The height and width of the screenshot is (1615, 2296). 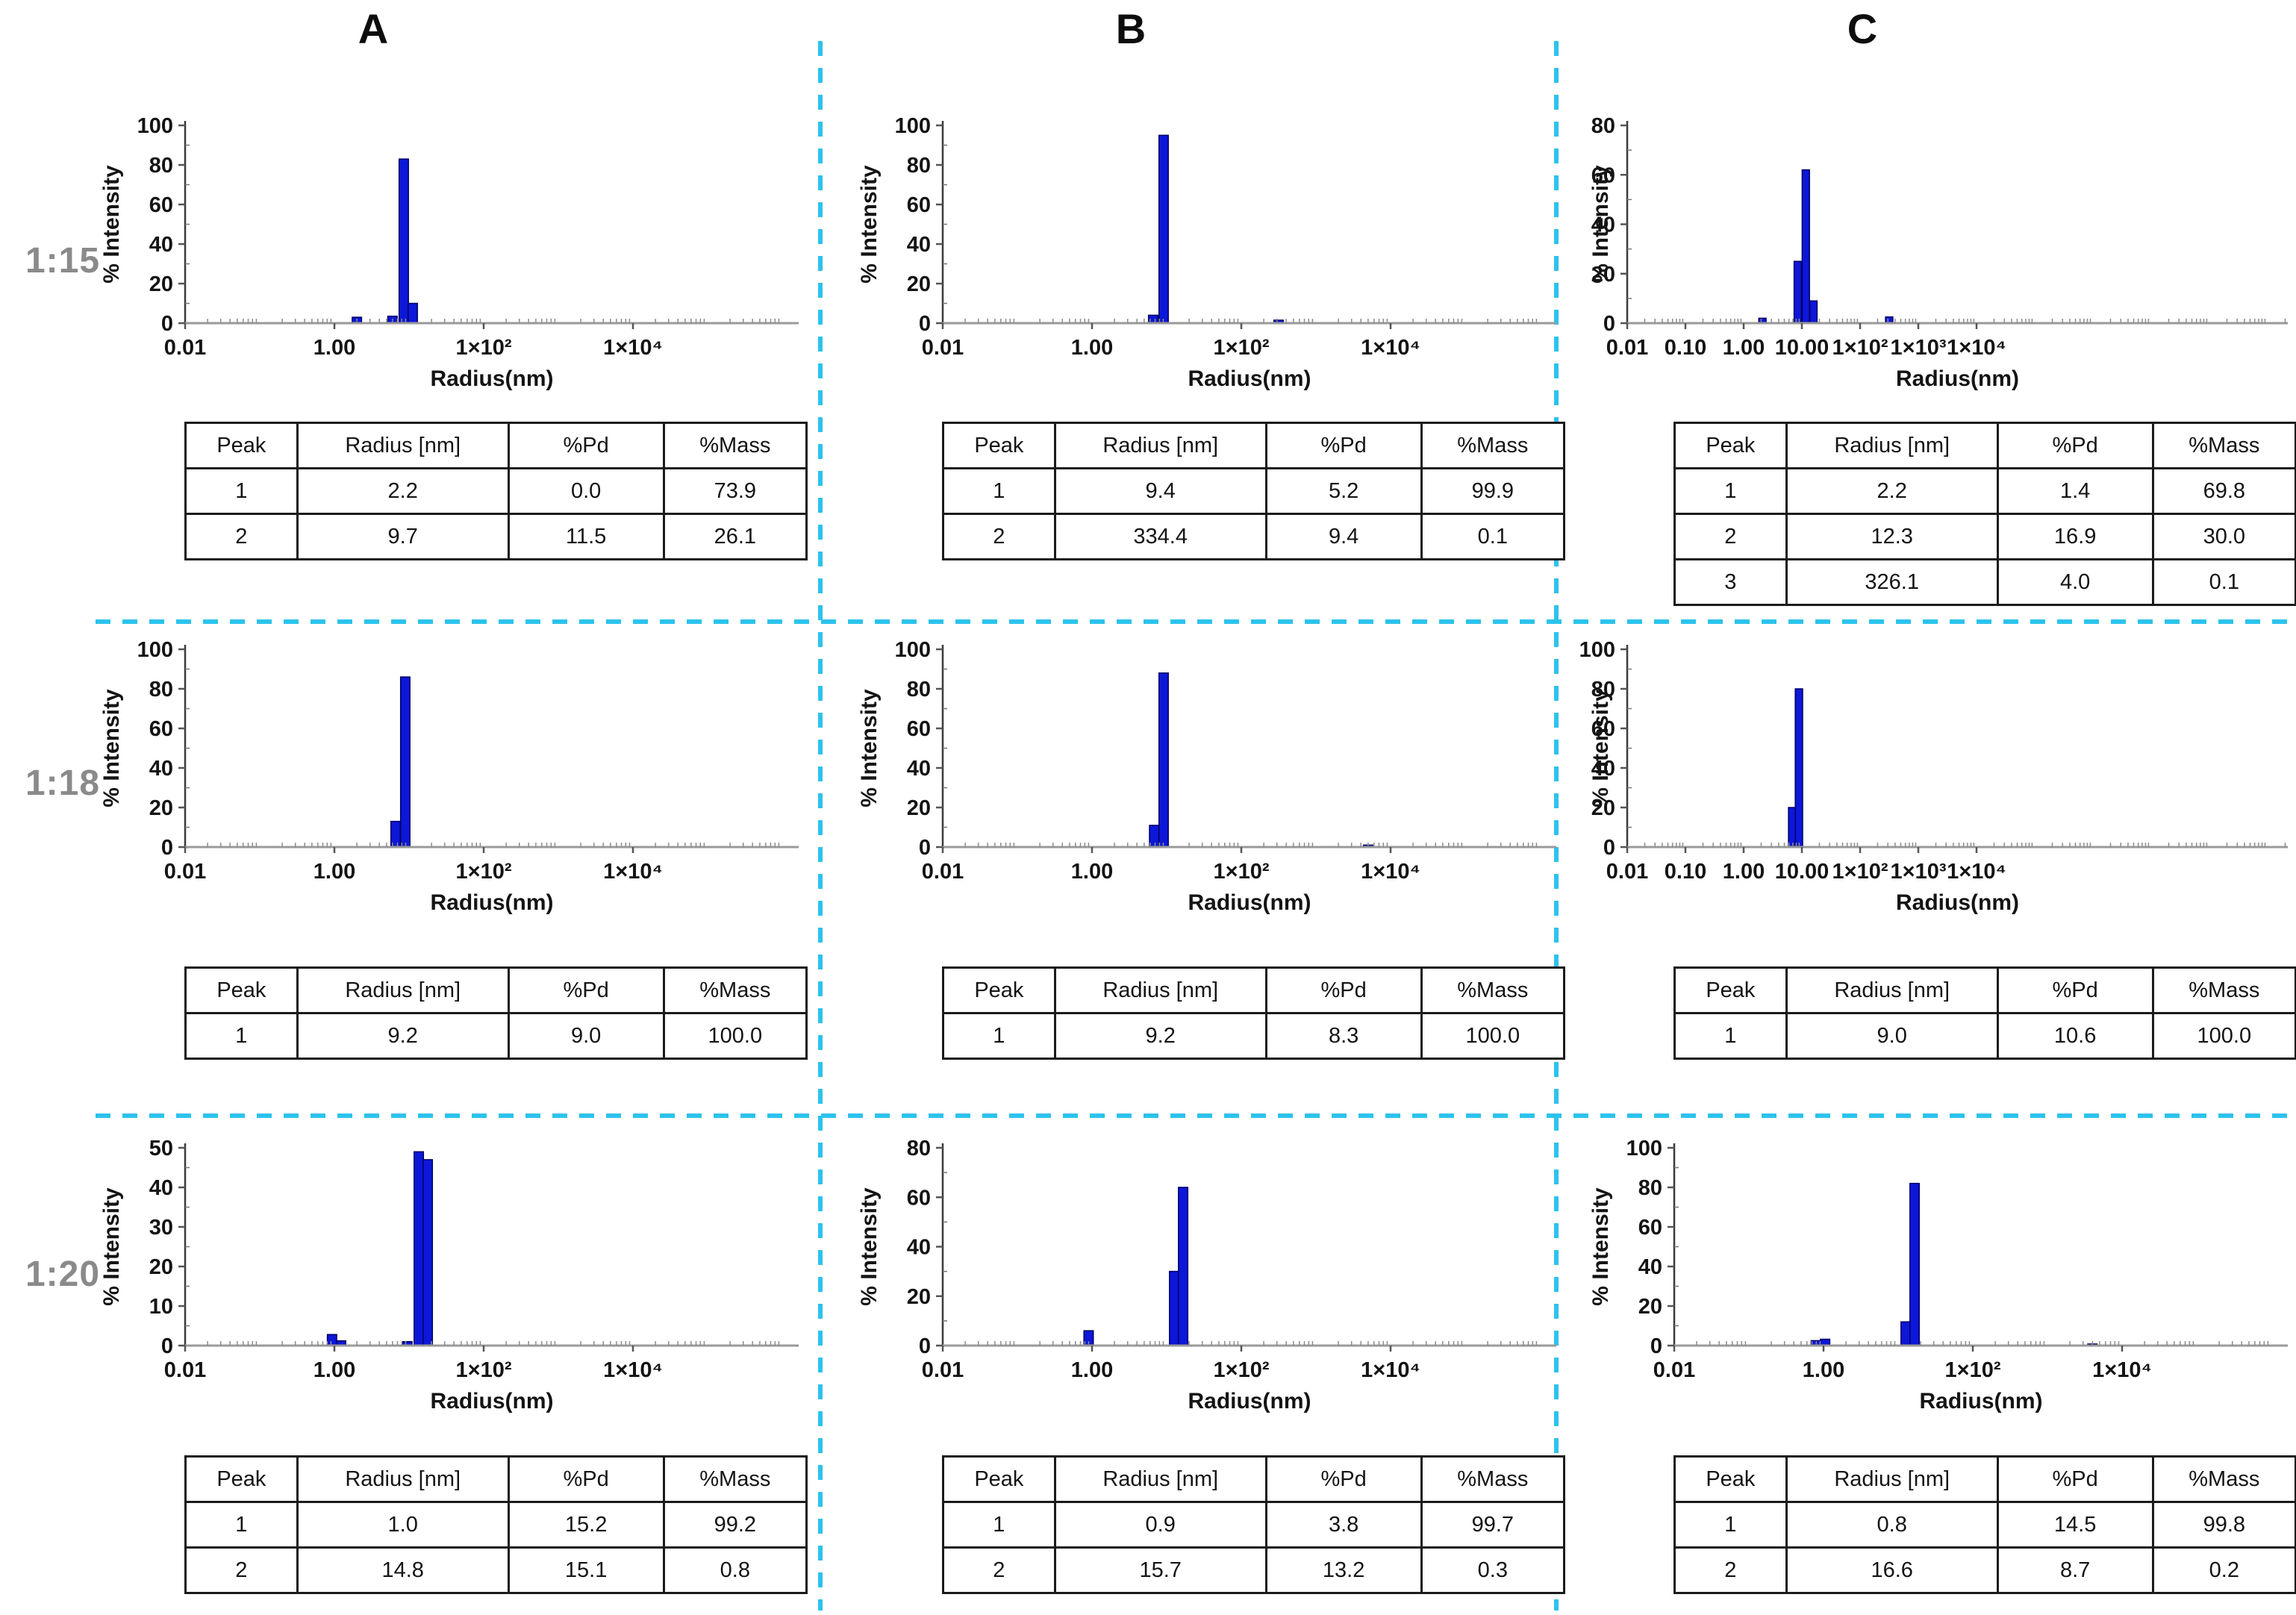 I want to click on y-tick-label: 30, so click(x=161, y=1228).